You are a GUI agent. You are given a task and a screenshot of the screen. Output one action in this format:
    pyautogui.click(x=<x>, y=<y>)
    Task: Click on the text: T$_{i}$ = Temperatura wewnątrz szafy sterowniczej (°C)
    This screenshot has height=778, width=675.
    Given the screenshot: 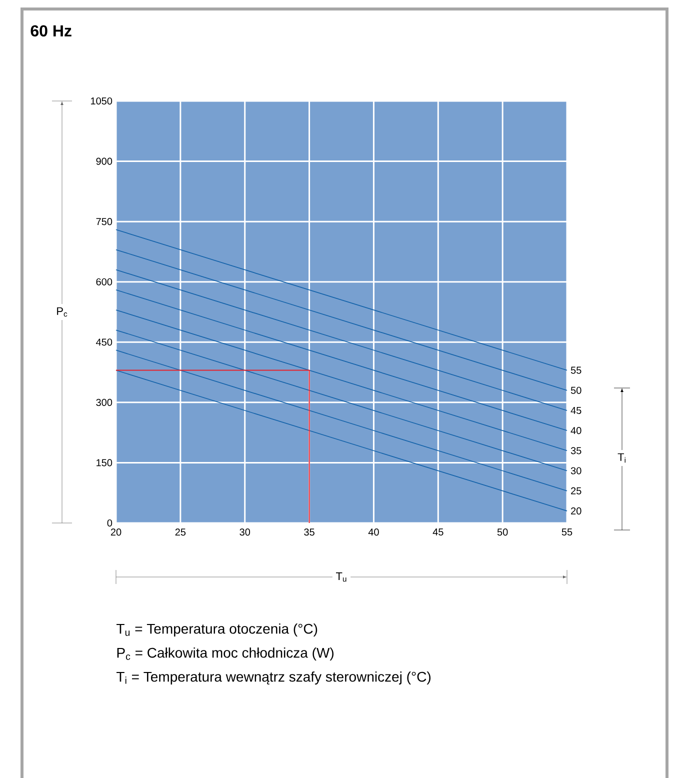 What is the action you would take?
    pyautogui.click(x=273, y=678)
    